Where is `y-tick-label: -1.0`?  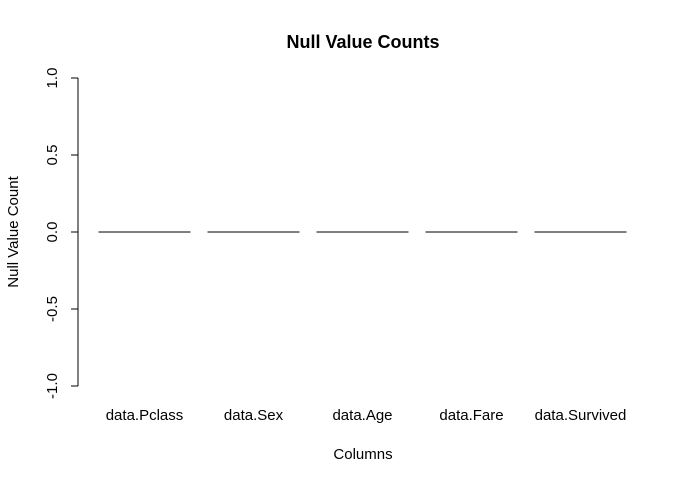 y-tick-label: -1.0 is located at coordinates (52, 386).